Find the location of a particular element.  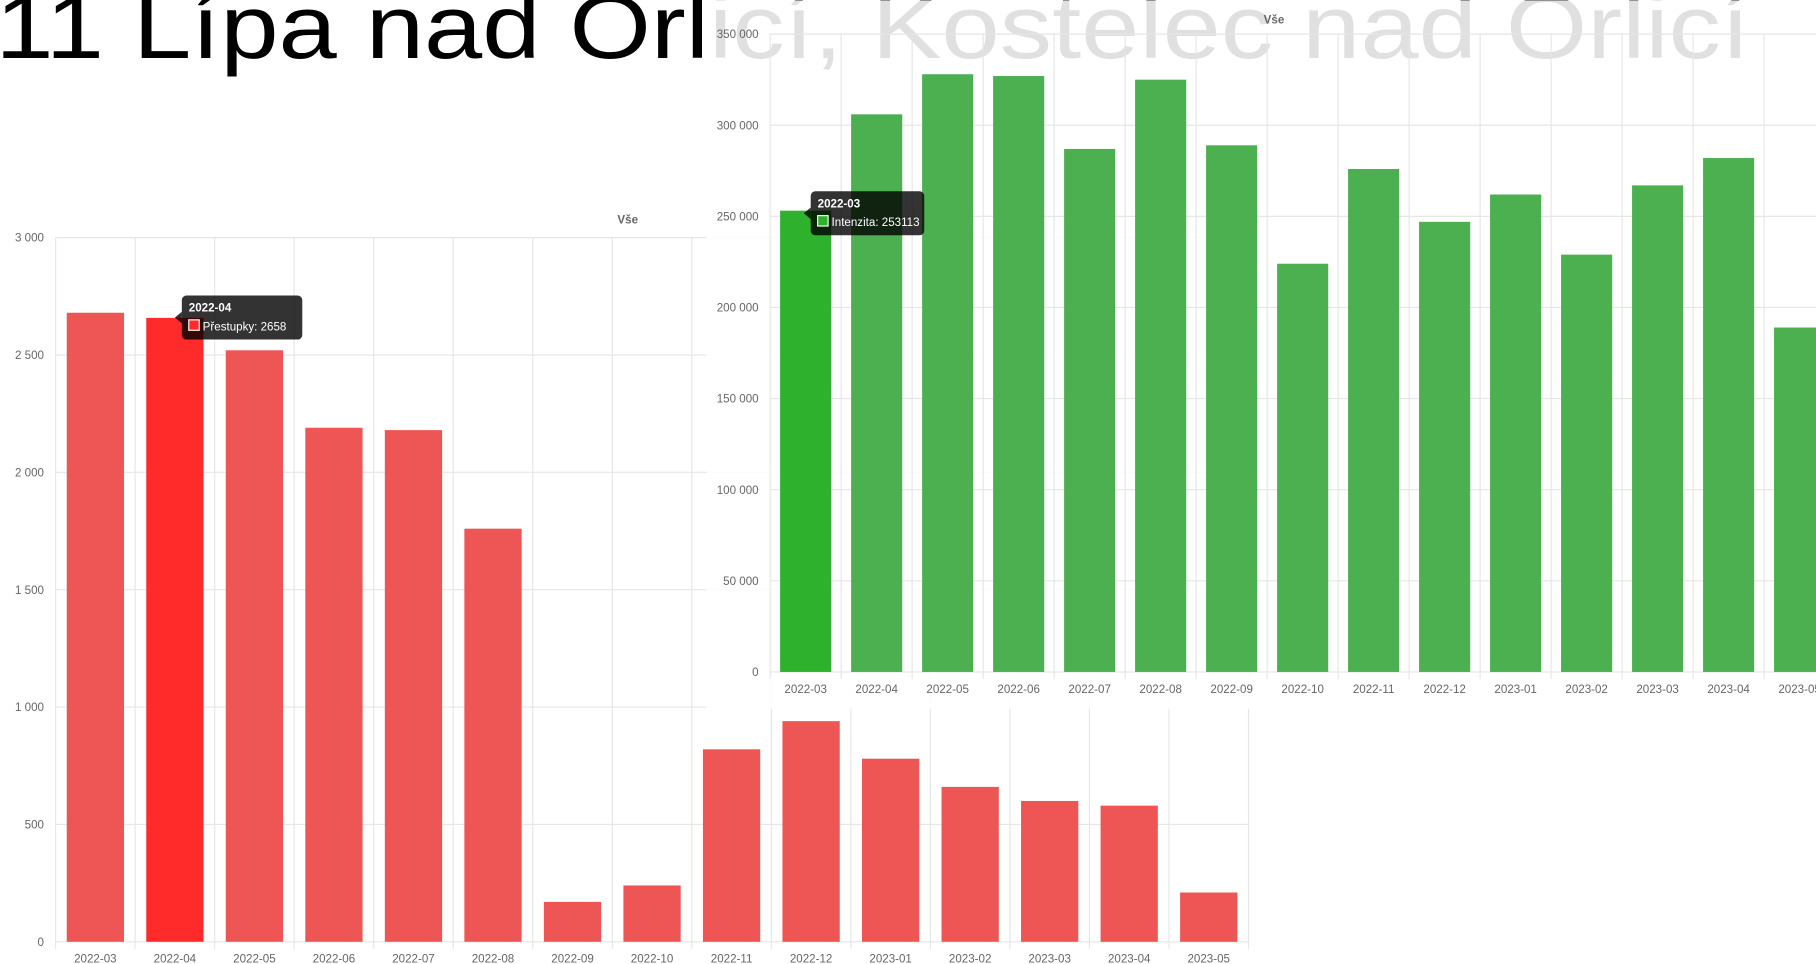

tooltip: 2022-03 Intenzita: 253113 is located at coordinates (864, 213).